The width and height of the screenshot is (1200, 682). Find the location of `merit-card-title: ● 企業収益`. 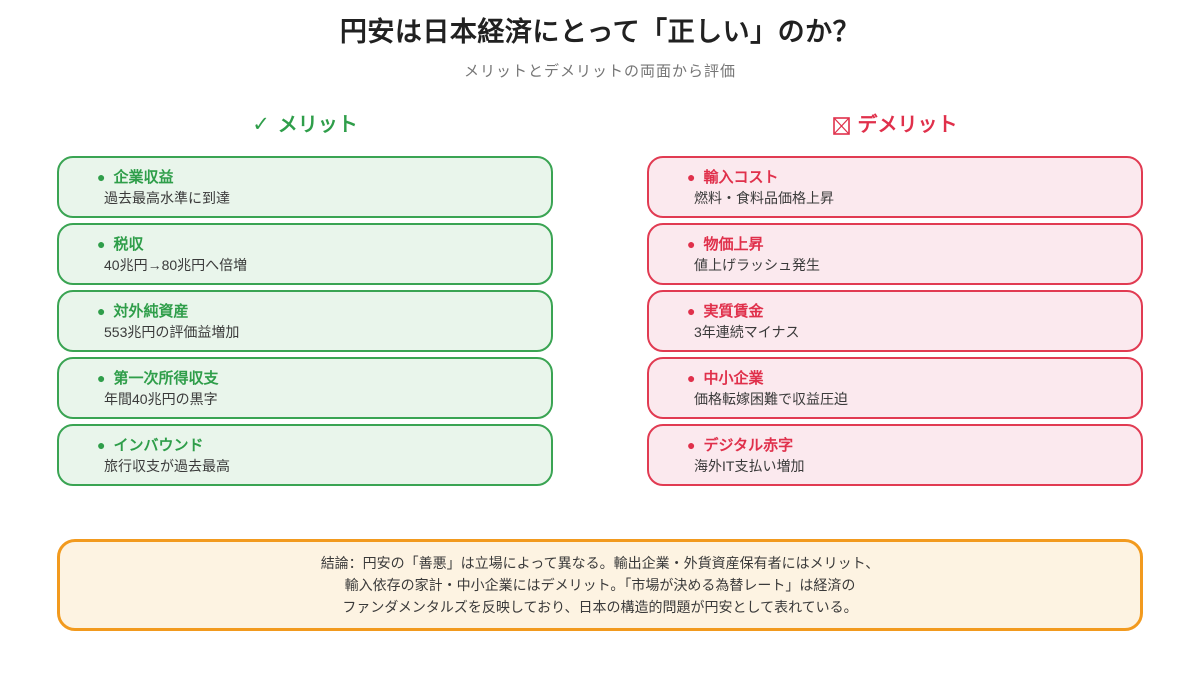

merit-card-title: ● 企業収益 is located at coordinates (316, 177).